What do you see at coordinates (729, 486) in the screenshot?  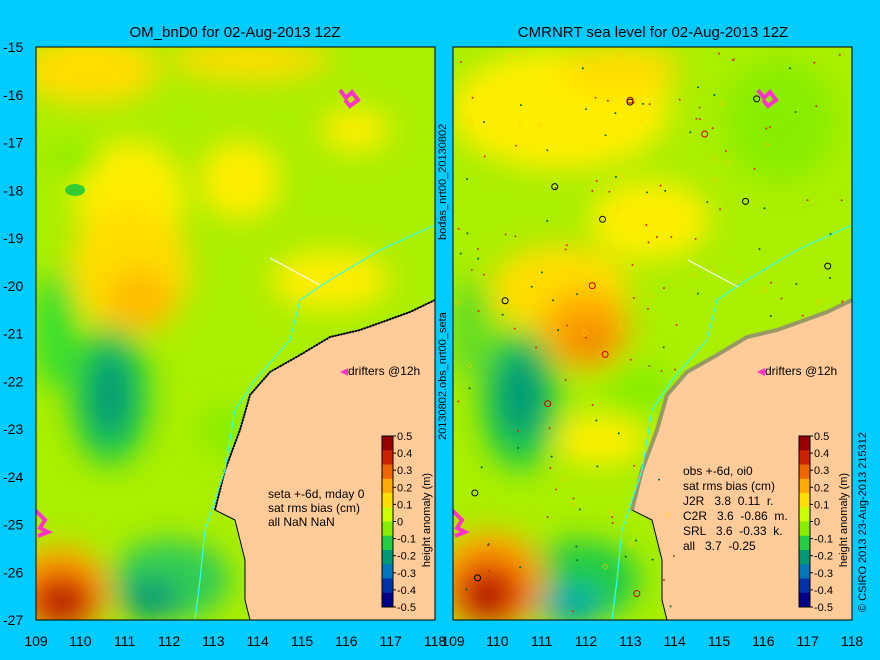 I see `right-stats-line: sat rms bias (cm)` at bounding box center [729, 486].